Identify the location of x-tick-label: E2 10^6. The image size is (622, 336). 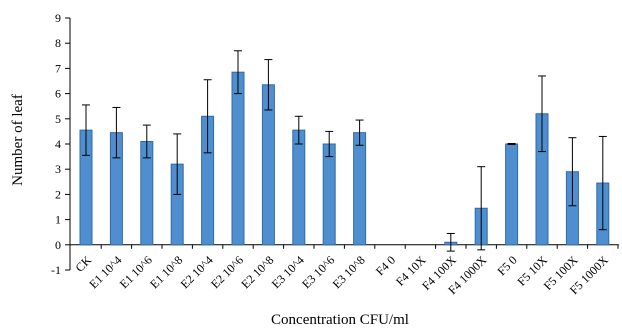
(227, 272).